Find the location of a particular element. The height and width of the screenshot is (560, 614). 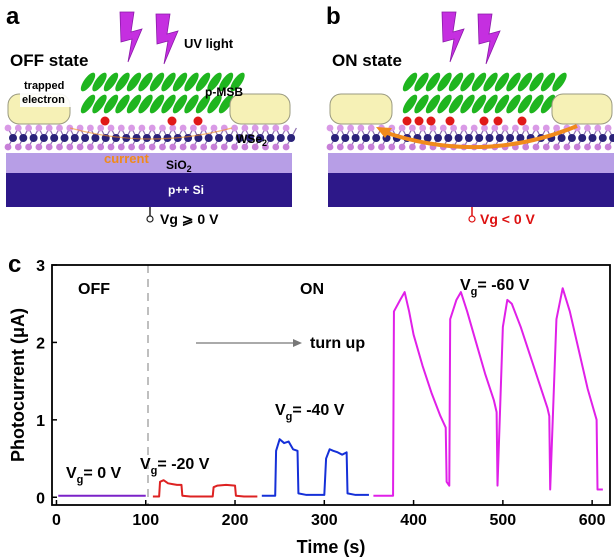

electrode is located at coordinates (260, 109).